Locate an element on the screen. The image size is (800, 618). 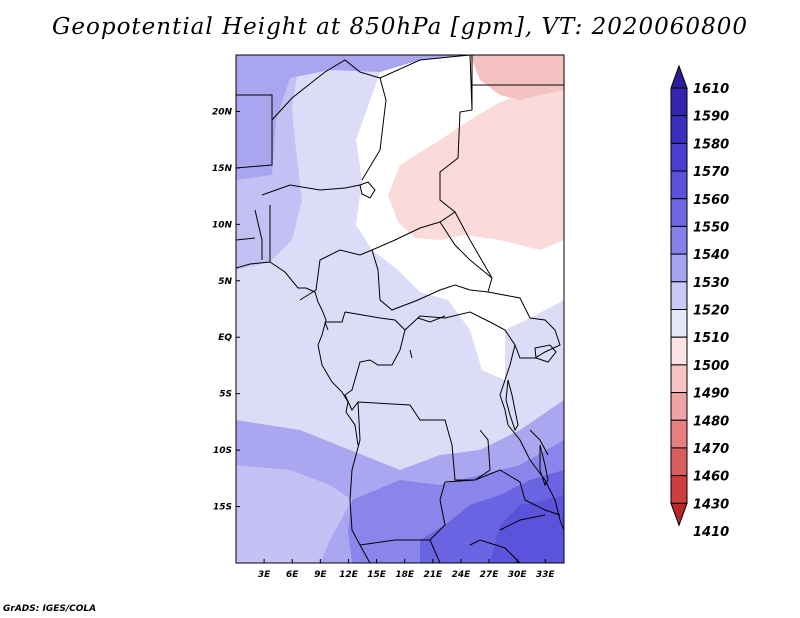
lake-tanganyika is located at coordinates (512, 405).